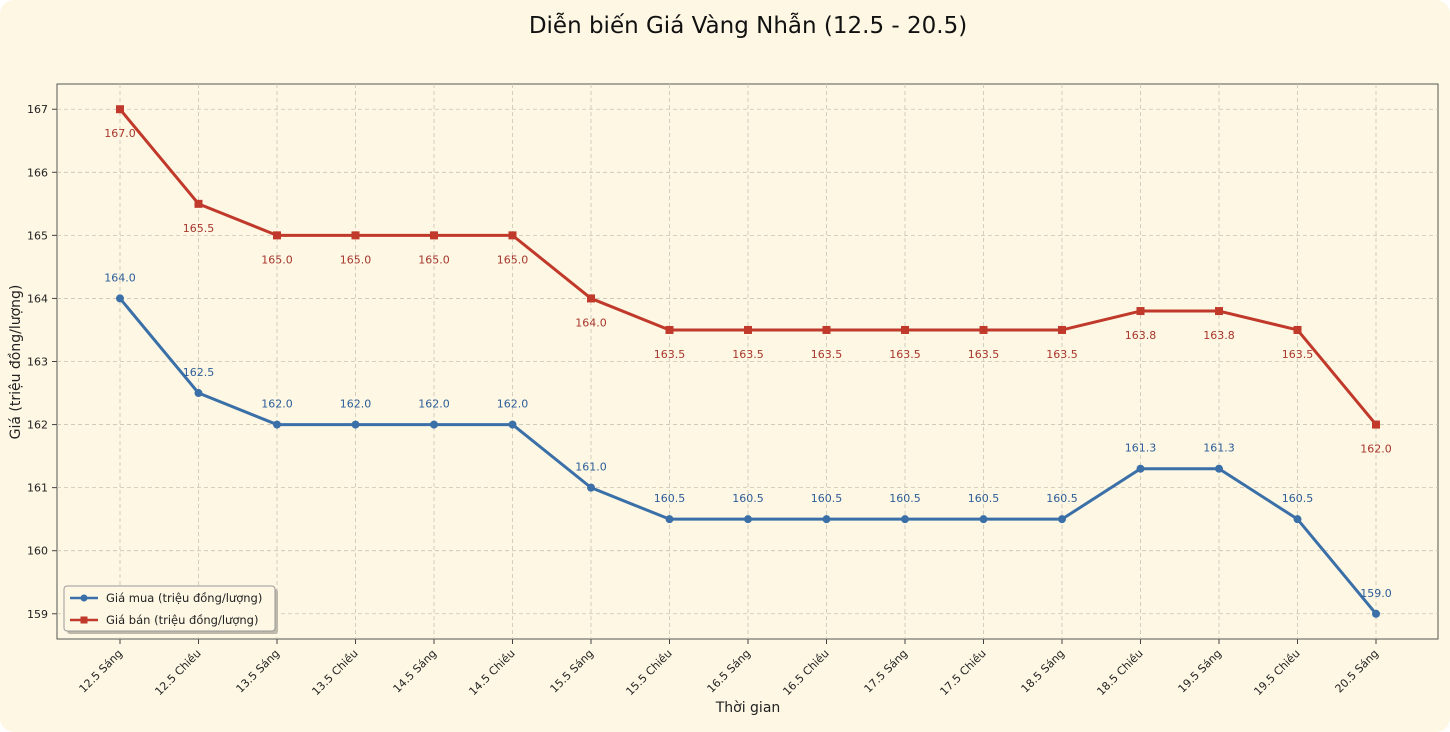 This screenshot has width=1450, height=732. Describe the element at coordinates (591, 322) in the screenshot. I see `sell-price-data-label: 164.0` at that location.